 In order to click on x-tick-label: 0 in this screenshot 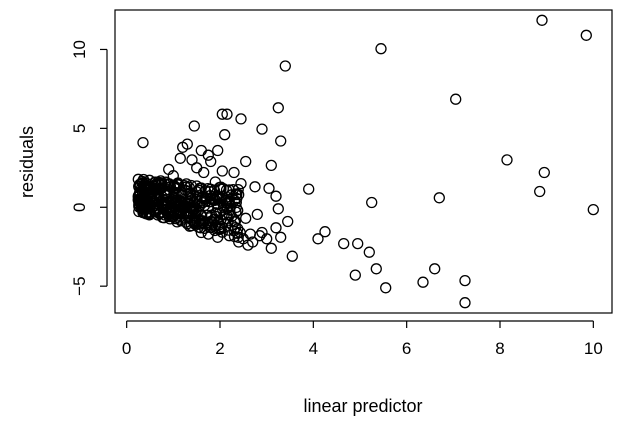, I will do `click(126, 348)`.